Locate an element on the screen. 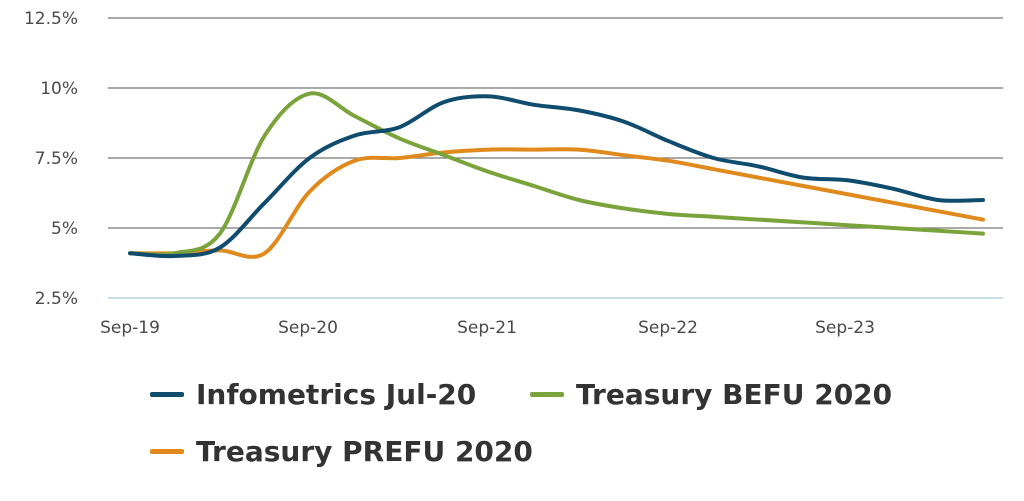 The height and width of the screenshot is (501, 1024). x-tick-label: Sep-19 is located at coordinates (130, 328).